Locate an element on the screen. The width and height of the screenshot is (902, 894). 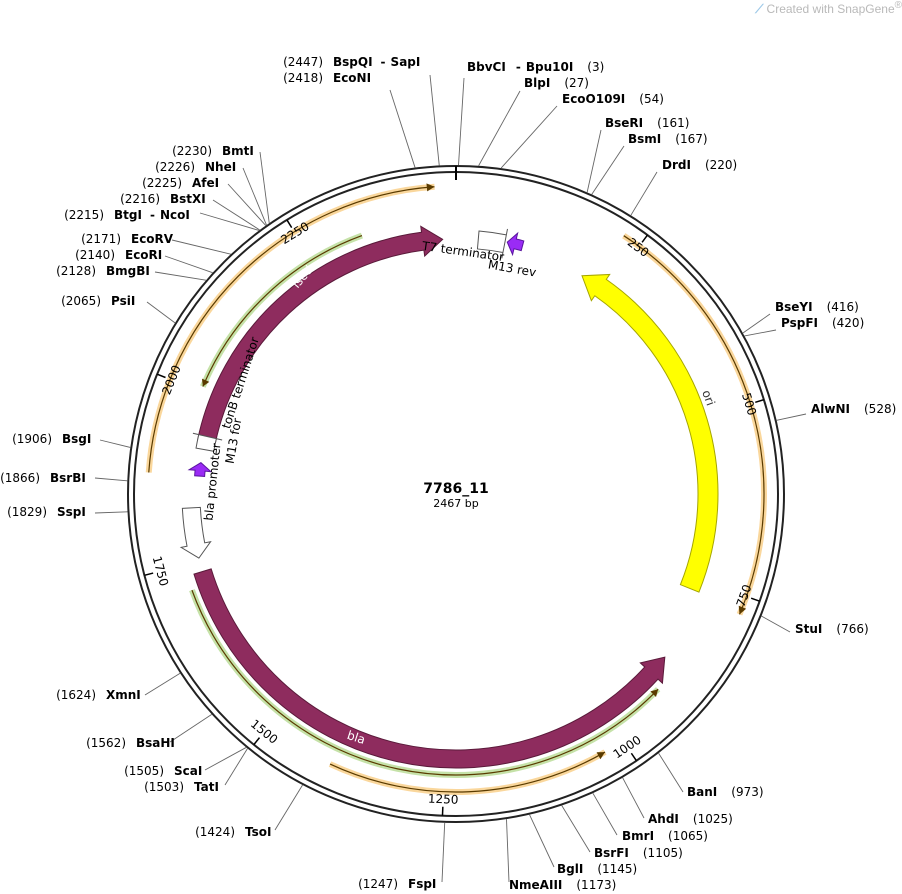
site-fspi: (1247) FspI is located at coordinates (397, 884).